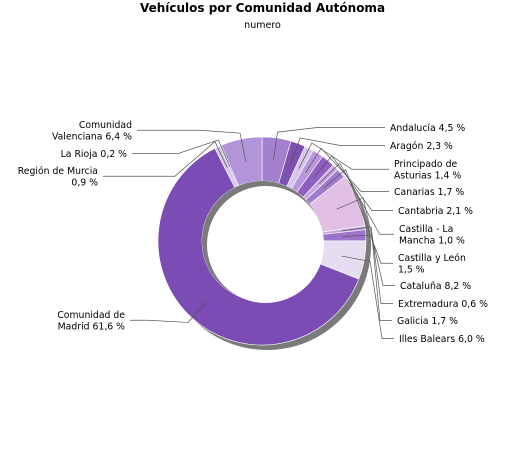 Image resolution: width=525 pixels, height=450 pixels. I want to click on leader-line-cantabria, so click(353, 183).